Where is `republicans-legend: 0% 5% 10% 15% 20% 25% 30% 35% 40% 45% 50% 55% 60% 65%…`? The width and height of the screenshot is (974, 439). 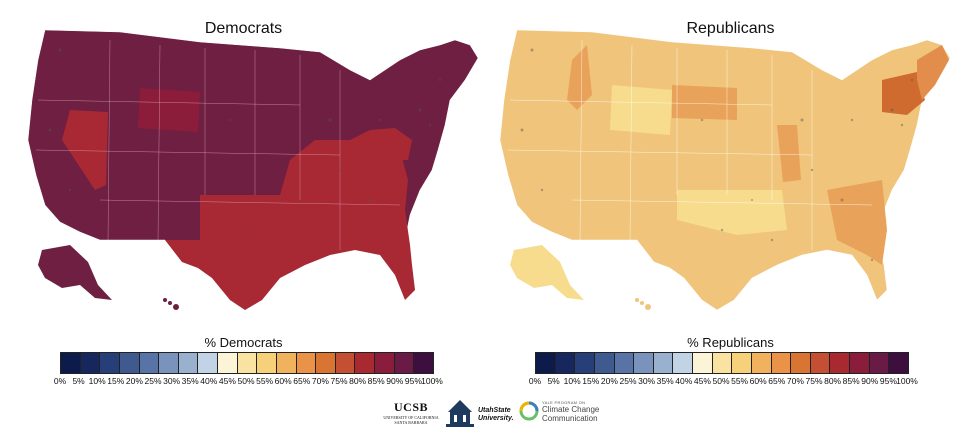
republicans-legend: 0% 5% 10% 15% 20% 25% 30% 35% 40% 45% 50% 55% 60% 65%… is located at coordinates (723, 371).